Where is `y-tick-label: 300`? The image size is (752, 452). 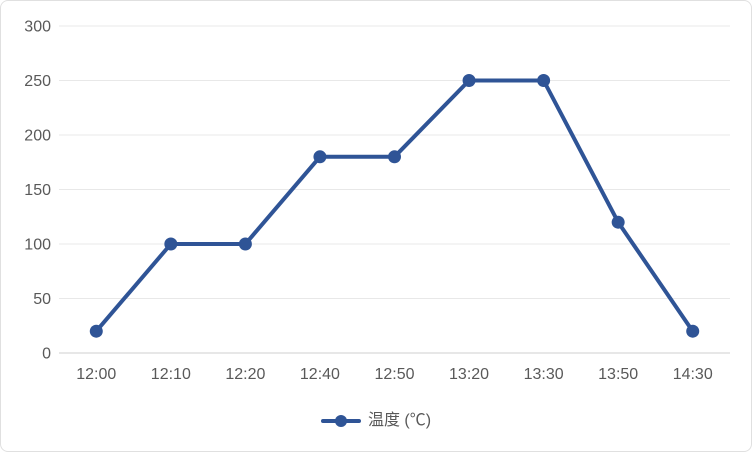 y-tick-label: 300 is located at coordinates (37, 27).